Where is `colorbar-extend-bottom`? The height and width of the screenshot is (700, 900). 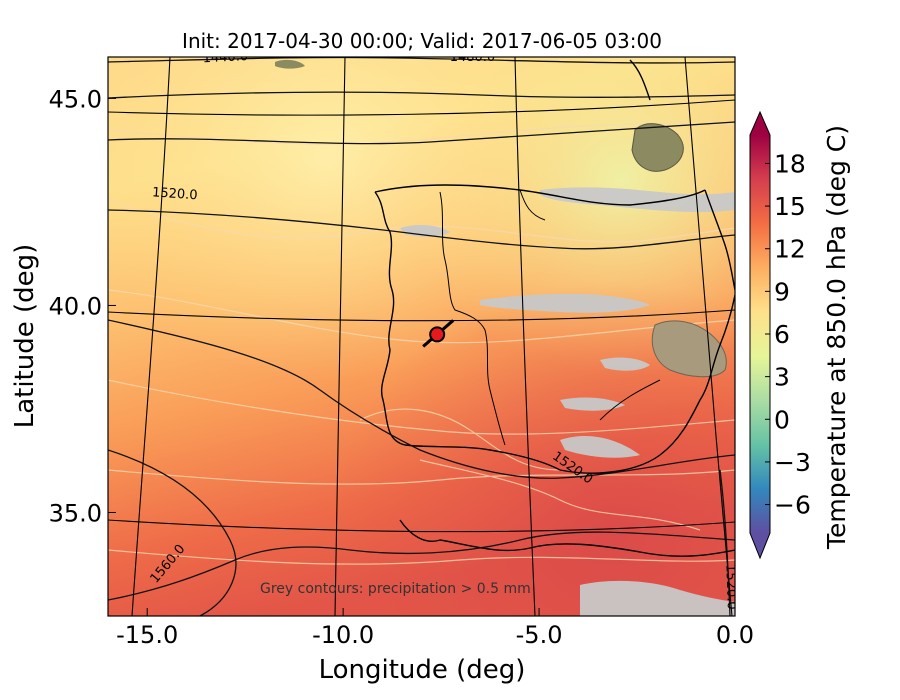
colorbar-extend-bottom is located at coordinates (760, 545).